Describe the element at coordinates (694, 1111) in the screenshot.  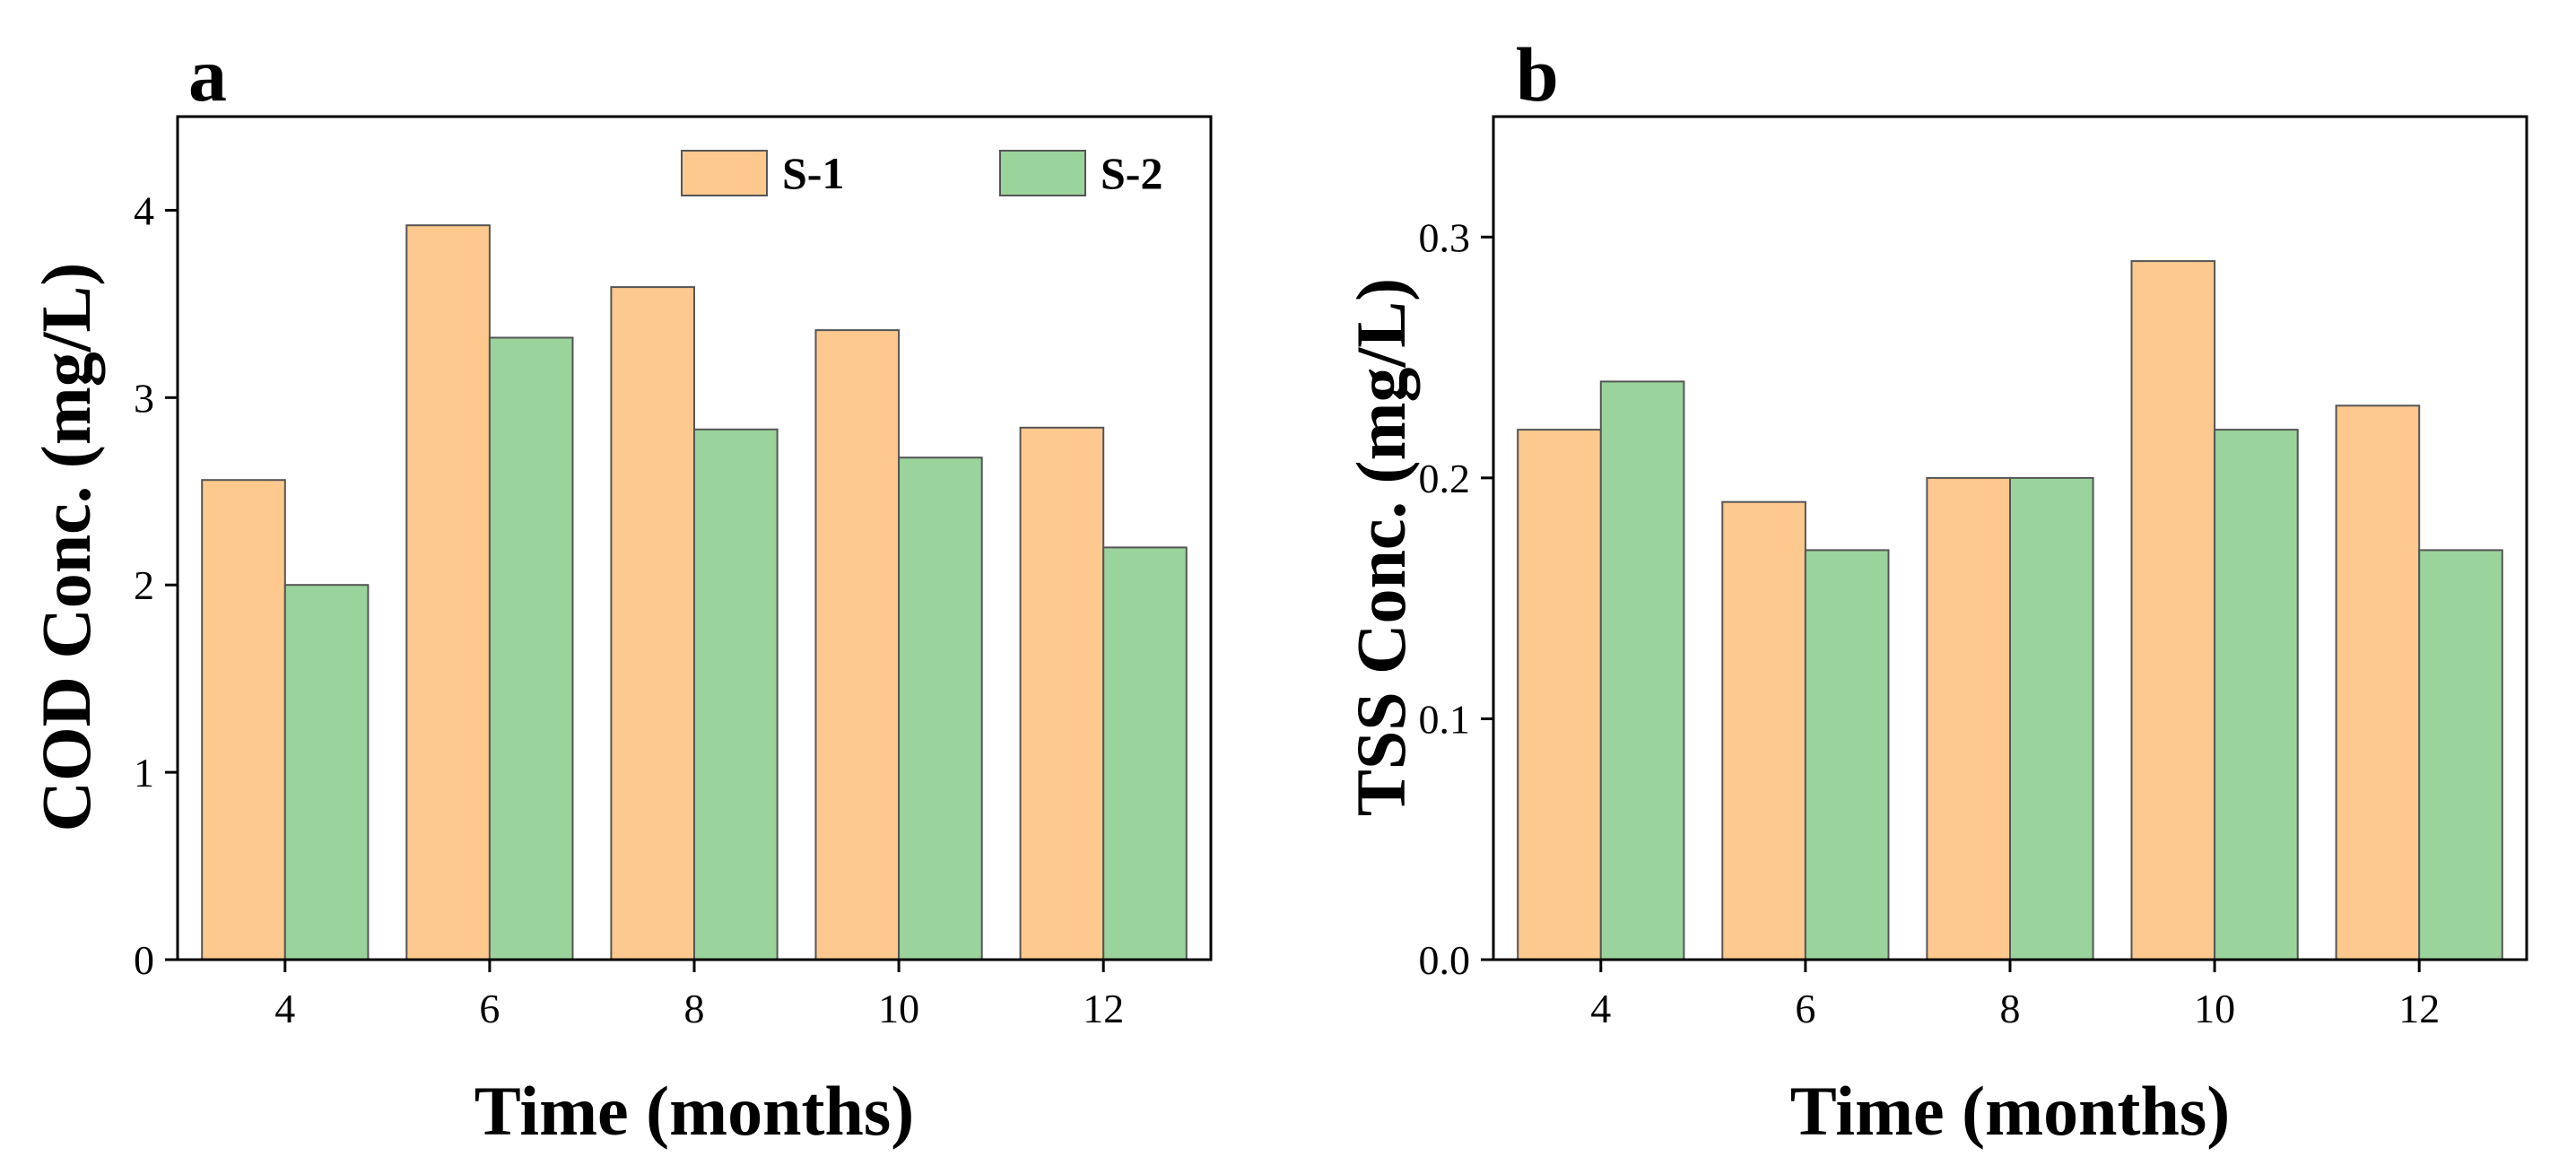
I see `panel-a-xlabel: Time (months)` at that location.